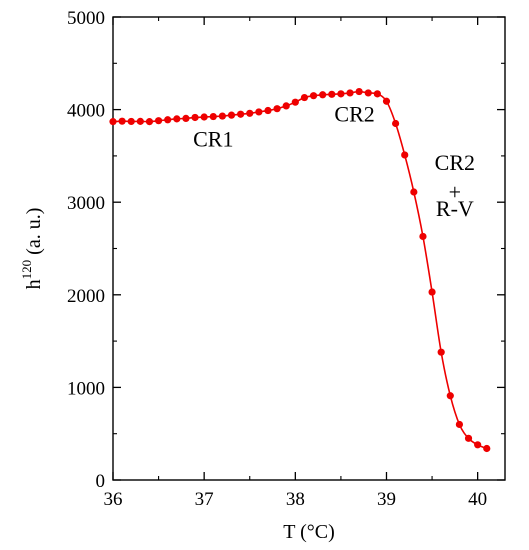 This screenshot has width=529, height=550. I want to click on y-axis-title: h120 (a. u.), so click(32, 249).